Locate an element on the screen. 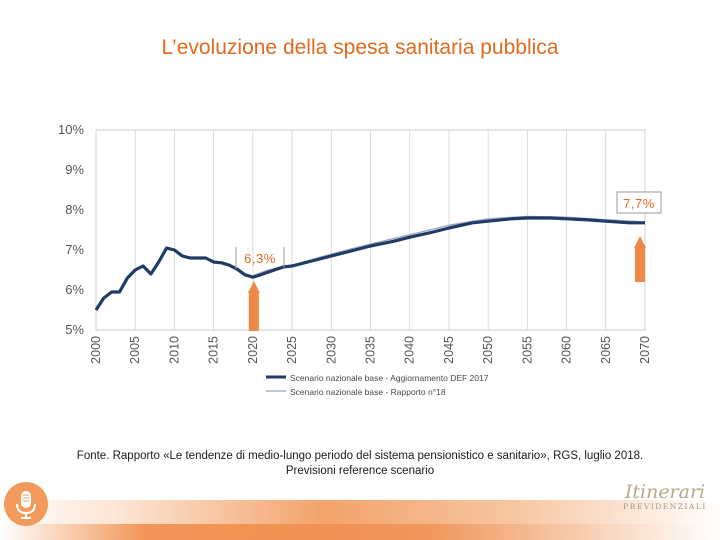 The width and height of the screenshot is (720, 540). y-tick-label: 7% is located at coordinates (74, 249).